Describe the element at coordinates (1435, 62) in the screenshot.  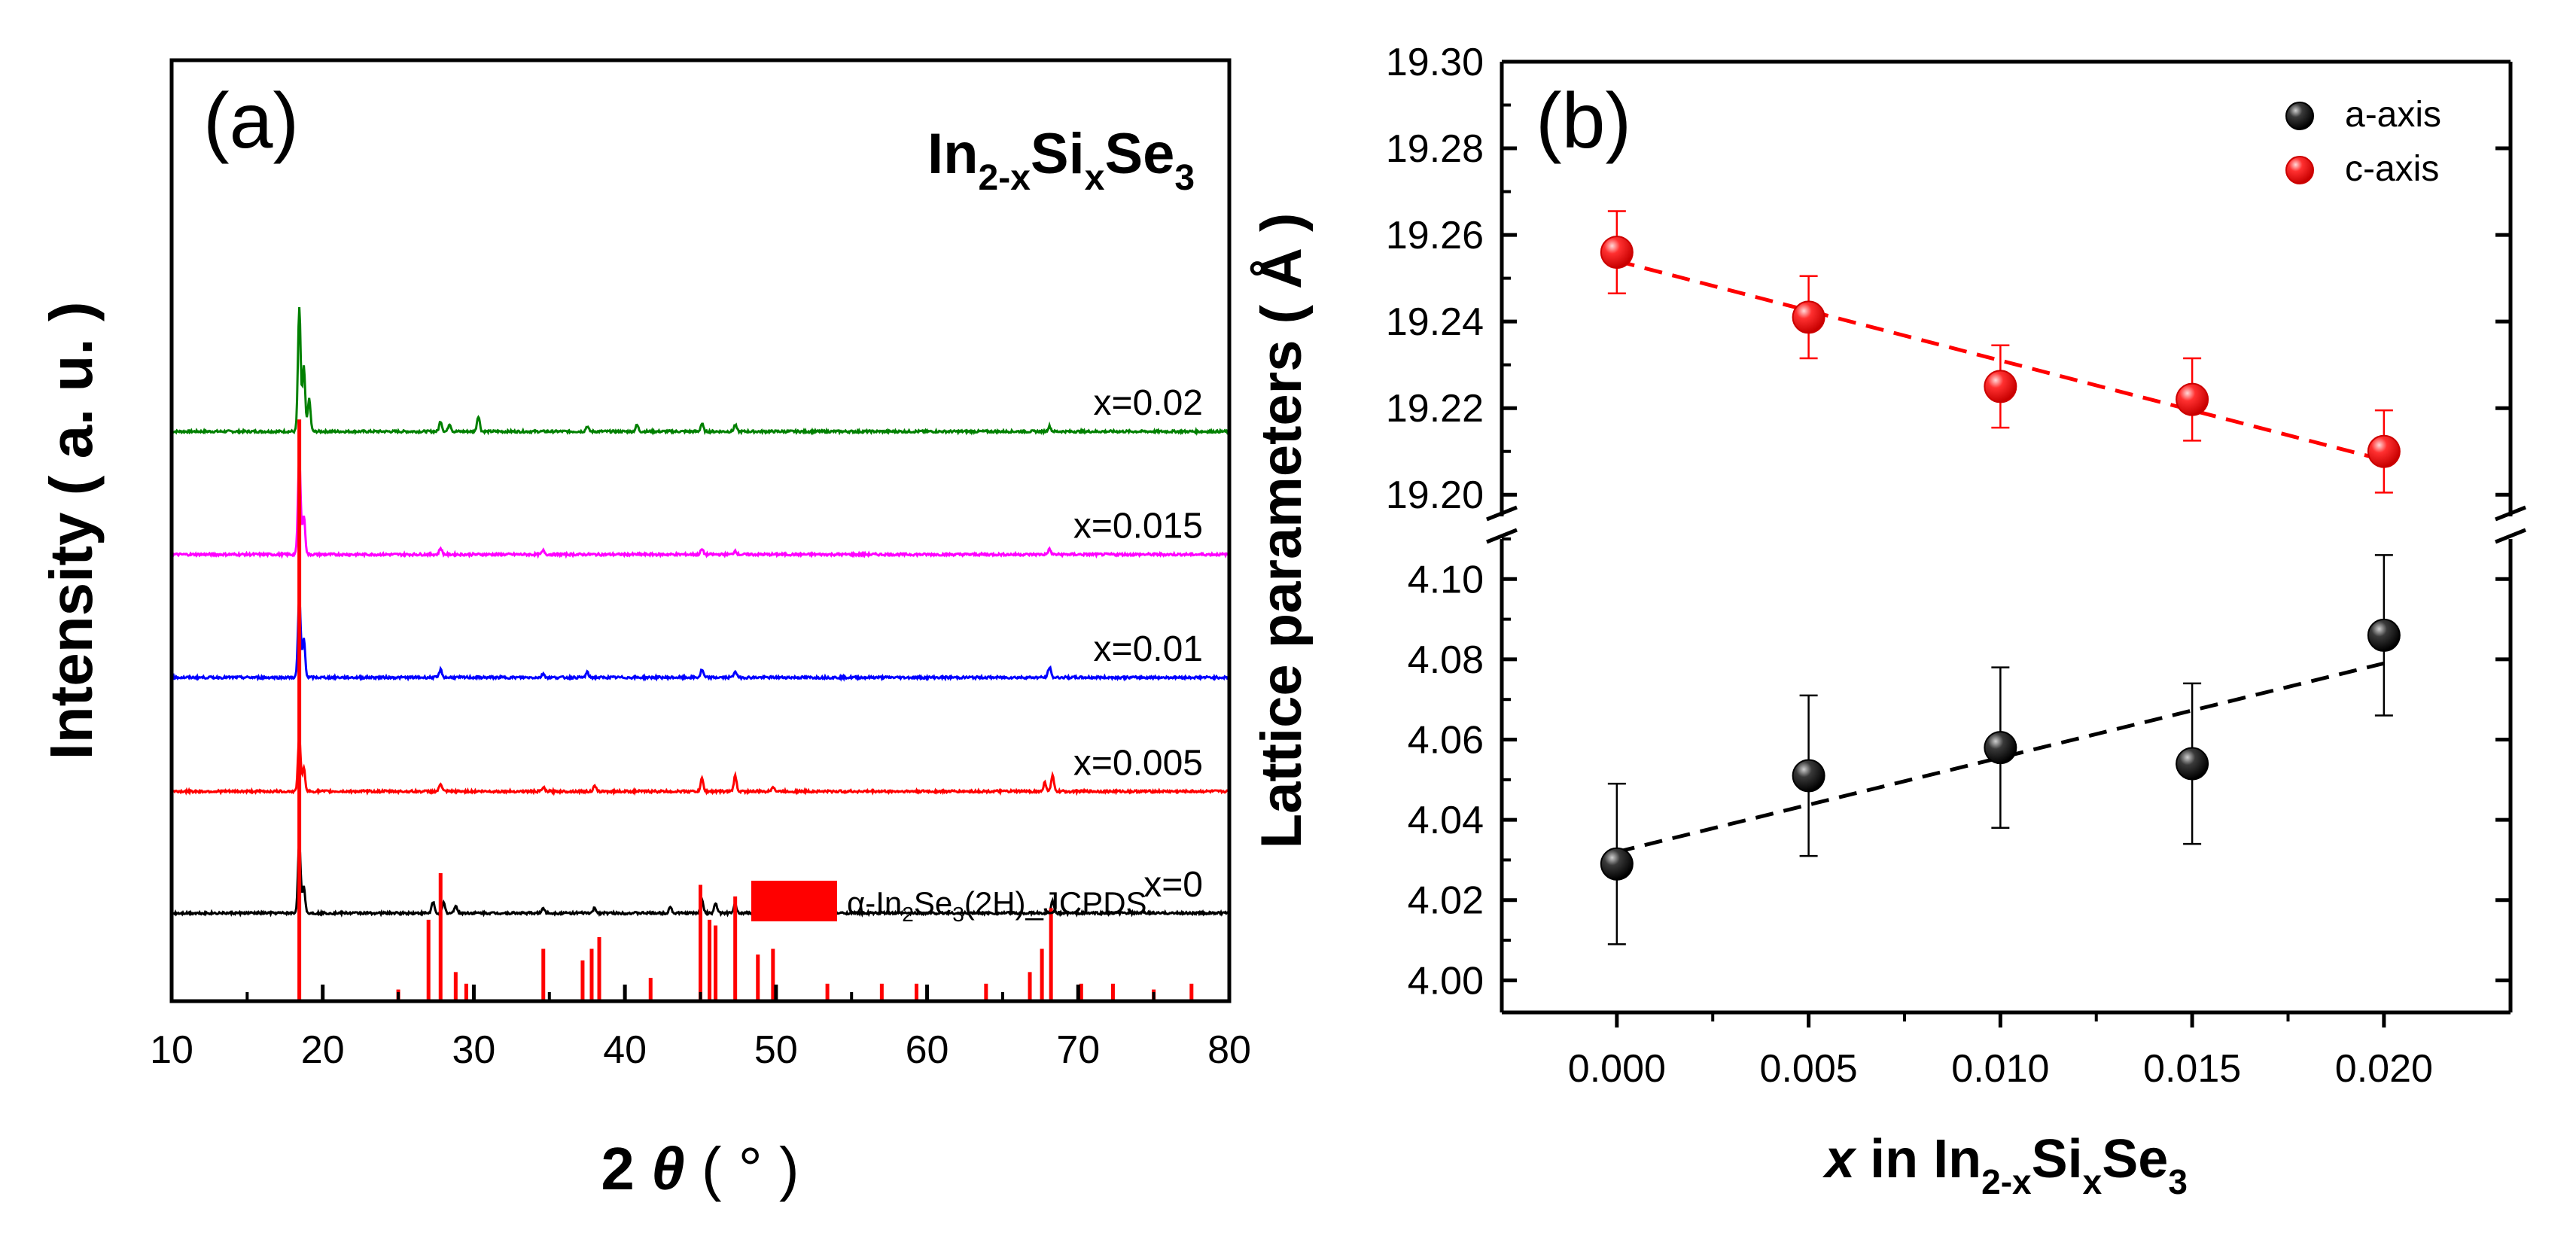
I see `upper-y-tick-label: 19.30` at that location.